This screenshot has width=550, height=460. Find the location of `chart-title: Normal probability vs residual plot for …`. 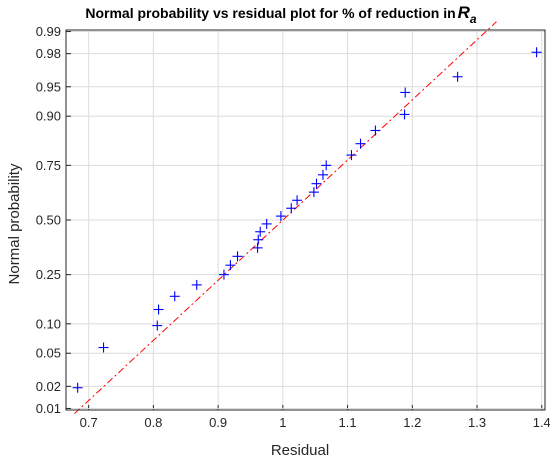

chart-title: Normal probability vs residual plot for … is located at coordinates (281, 14).